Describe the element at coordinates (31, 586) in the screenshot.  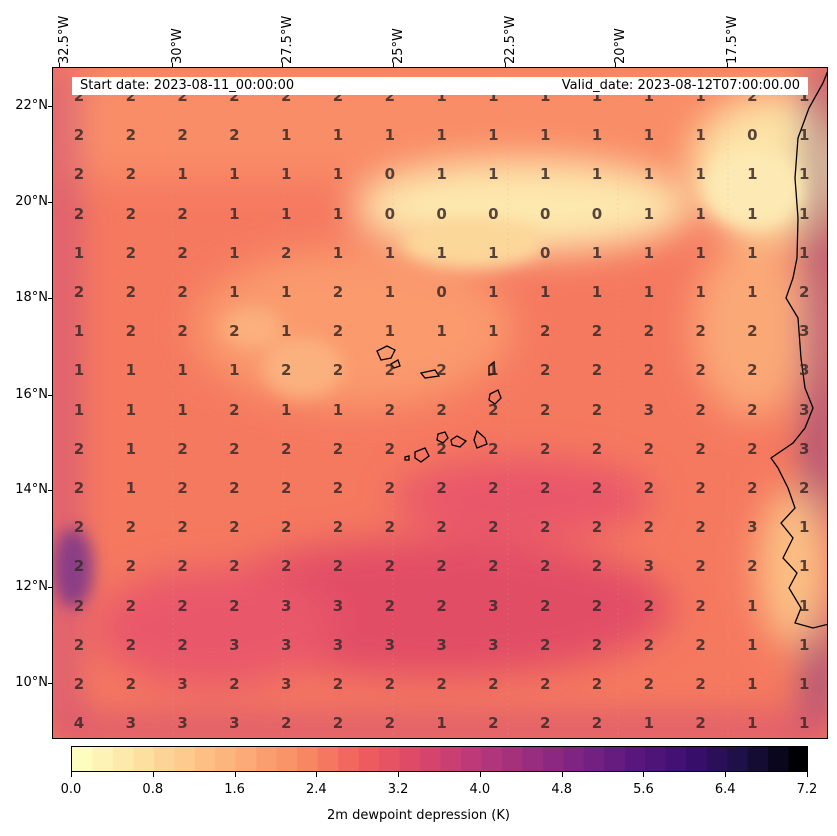
I see `latitude-label: 12°N` at that location.